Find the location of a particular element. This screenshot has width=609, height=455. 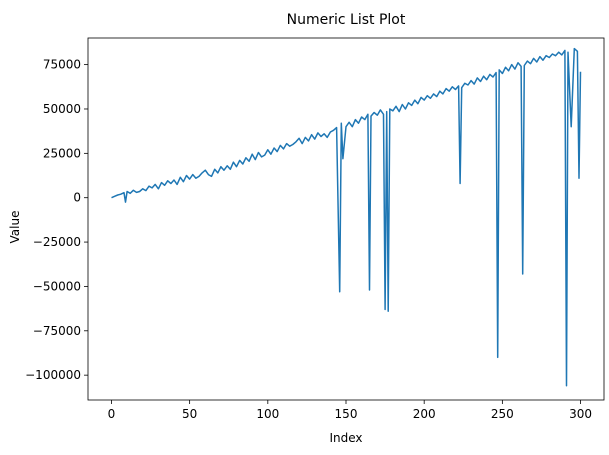

x-tick-label: 250 is located at coordinates (502, 414).